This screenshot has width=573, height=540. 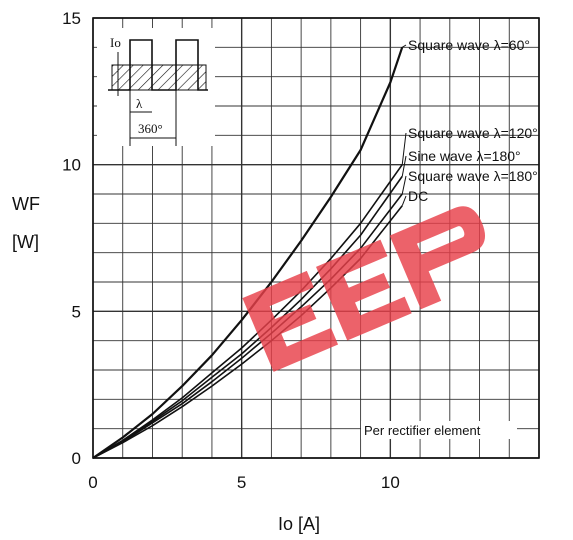 I want to click on x-axis-label: Io [A], so click(x=299, y=524).